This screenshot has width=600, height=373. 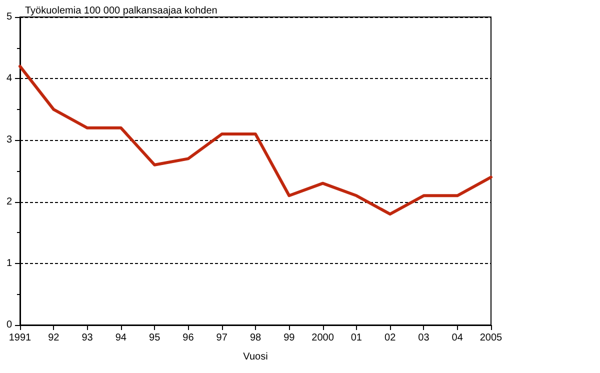 I want to click on x-tick-label: 94, so click(x=121, y=338).